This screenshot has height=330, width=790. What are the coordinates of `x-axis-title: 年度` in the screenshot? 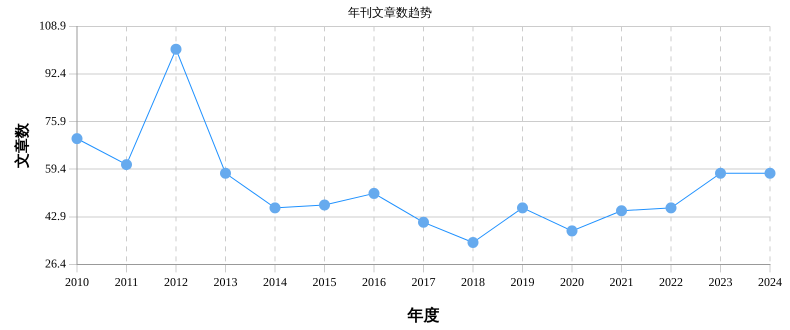 It's located at (423, 315).